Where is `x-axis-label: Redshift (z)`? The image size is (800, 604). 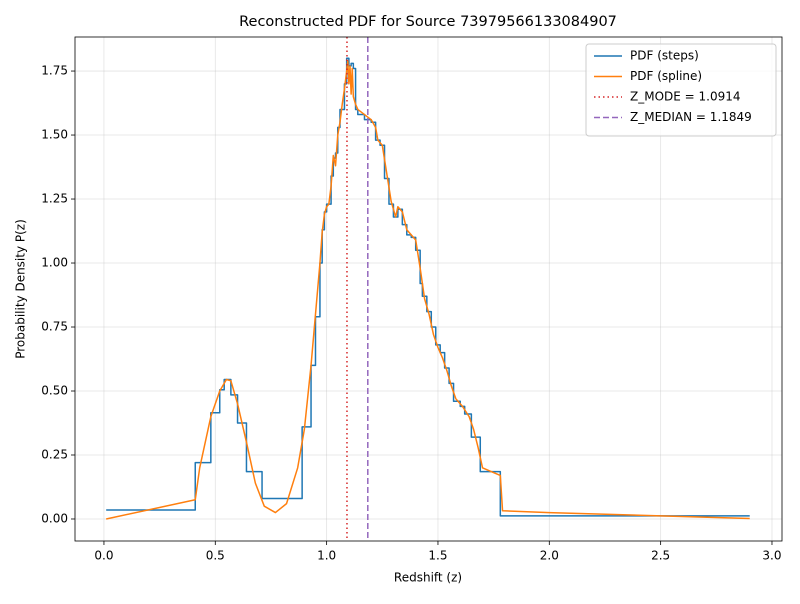 x-axis-label: Redshift (z) is located at coordinates (428, 578).